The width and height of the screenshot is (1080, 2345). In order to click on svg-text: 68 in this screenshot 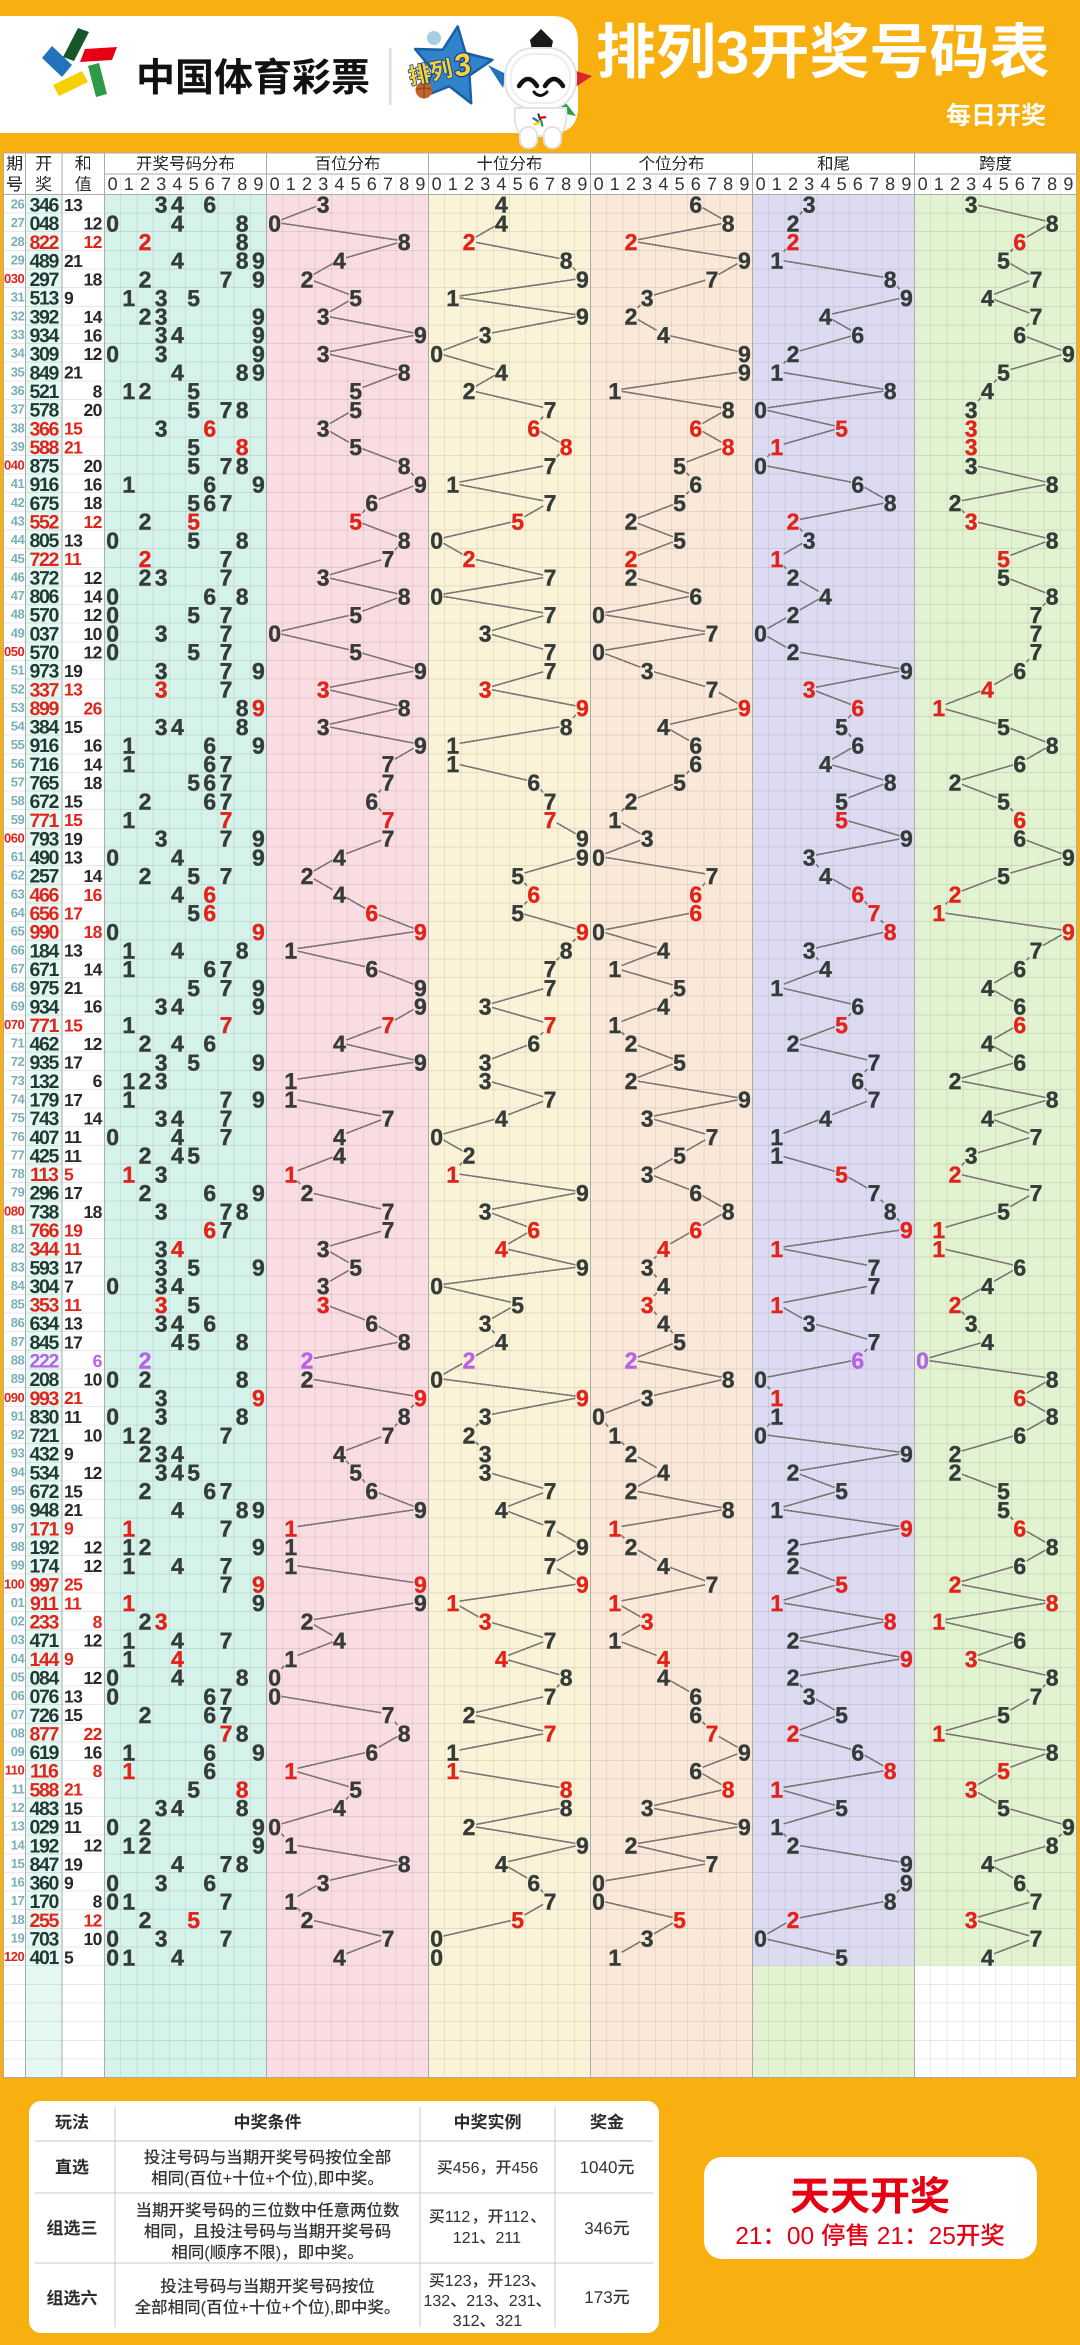, I will do `click(18, 987)`.